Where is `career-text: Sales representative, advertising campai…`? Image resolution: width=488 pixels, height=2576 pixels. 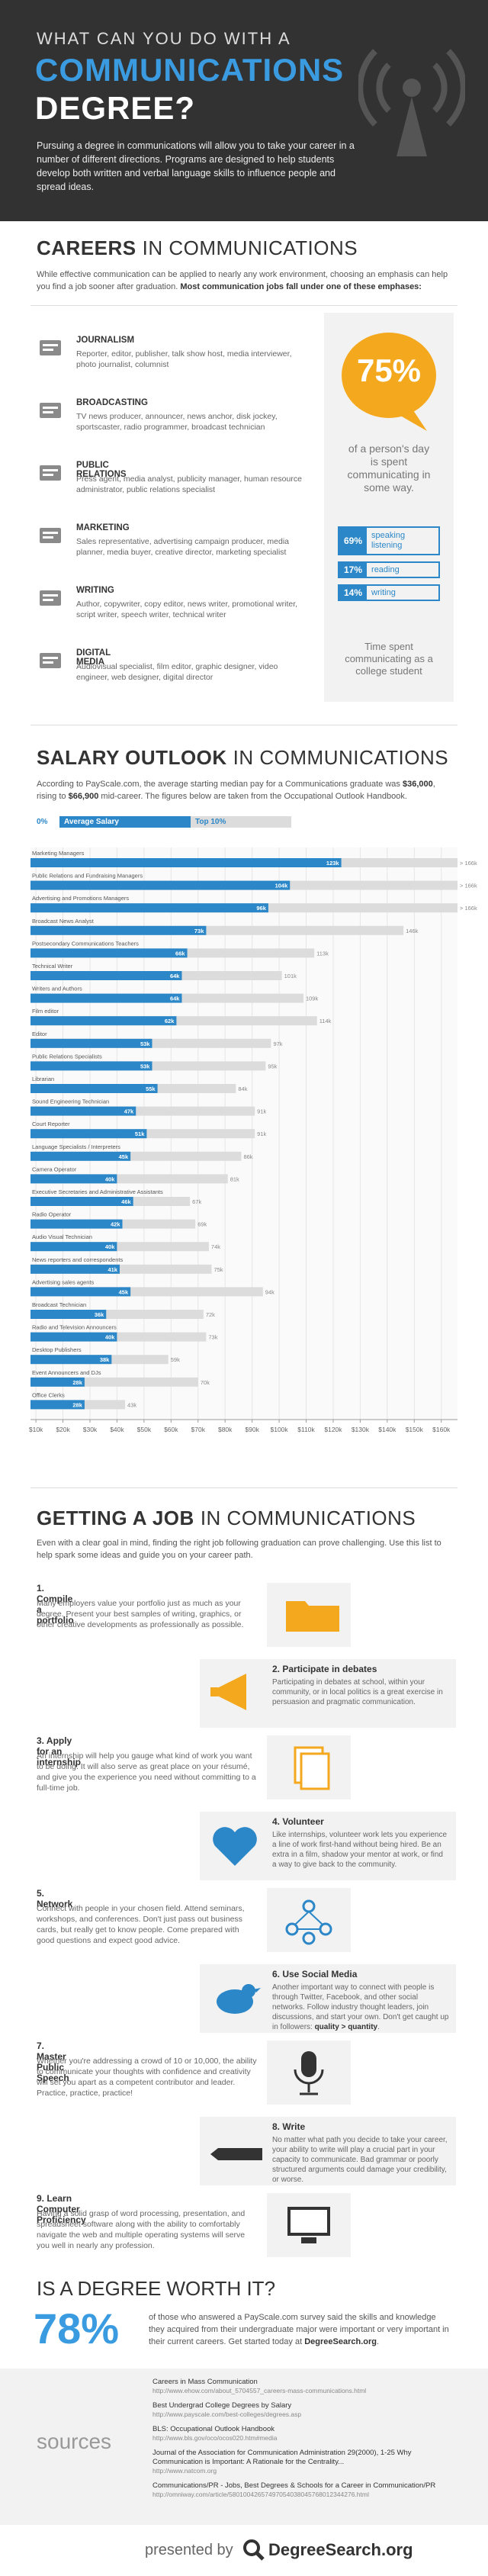 career-text: Sales representative, advertising campai… is located at coordinates (182, 547).